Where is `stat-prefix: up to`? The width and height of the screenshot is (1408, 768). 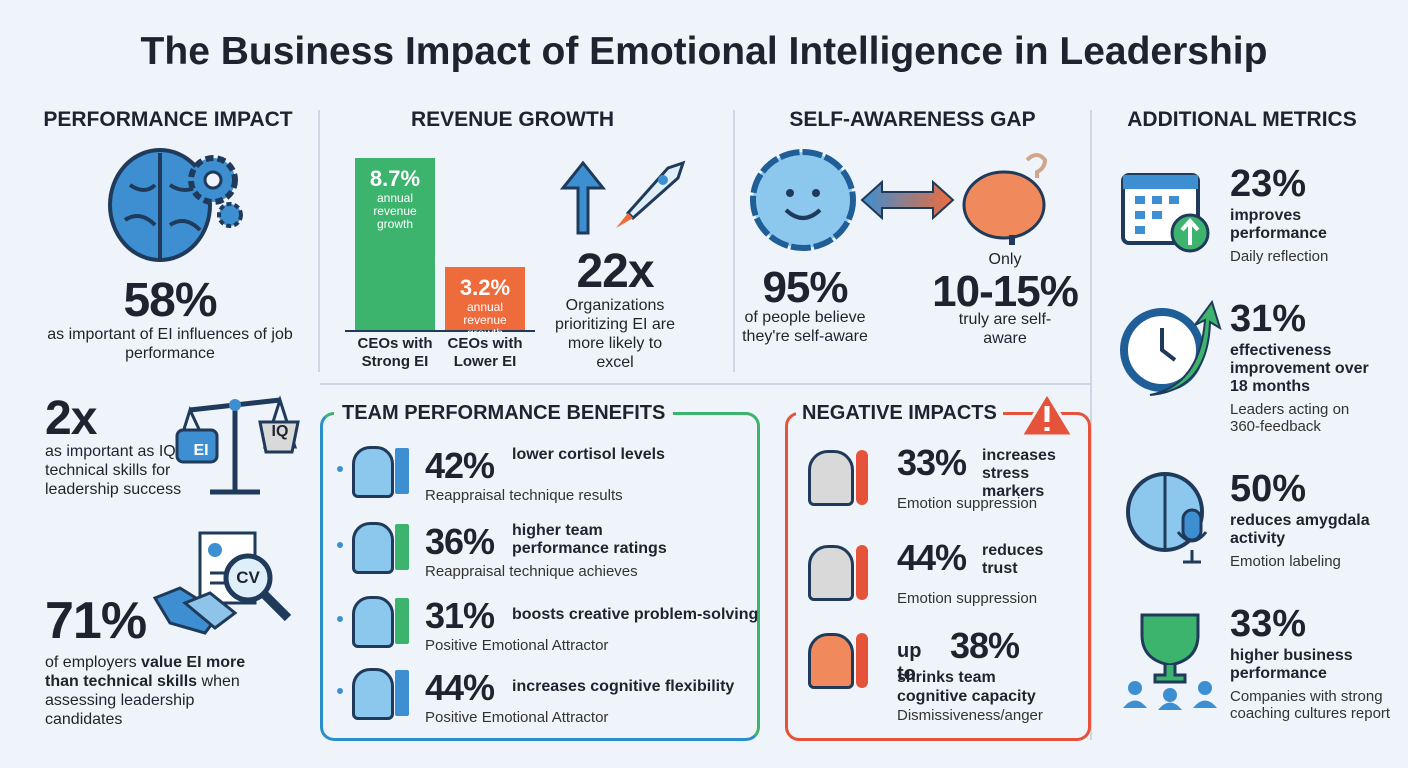 stat-prefix: up to is located at coordinates (909, 662).